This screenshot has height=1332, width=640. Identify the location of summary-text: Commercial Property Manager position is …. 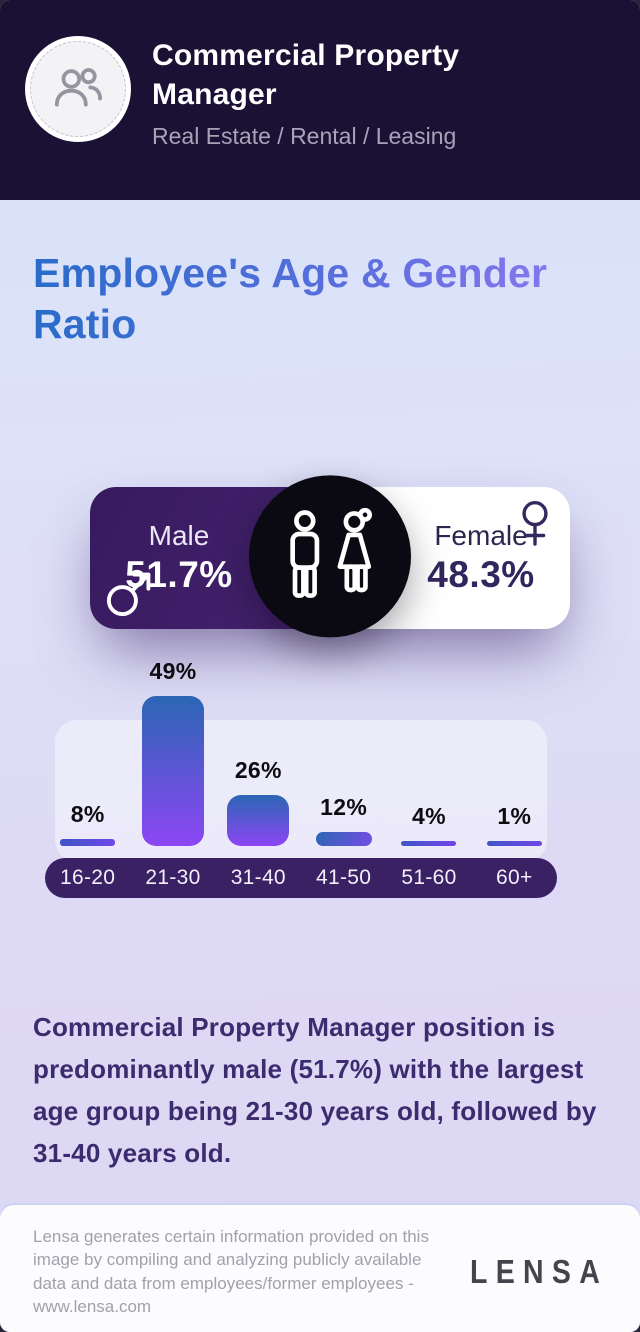
(315, 1090).